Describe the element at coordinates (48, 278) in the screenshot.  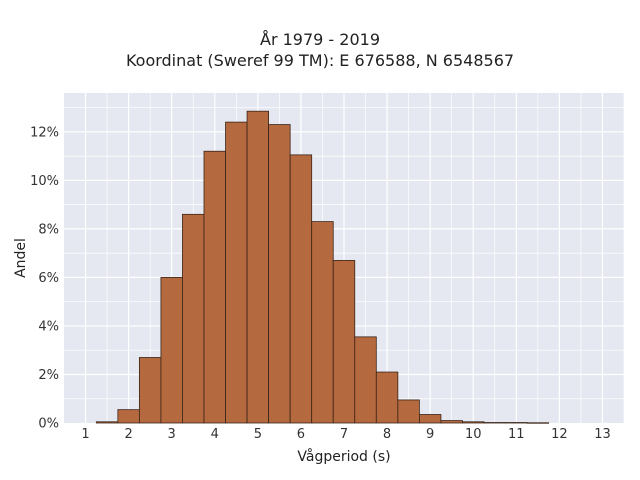
I see `y-tick-label: 6%` at that location.